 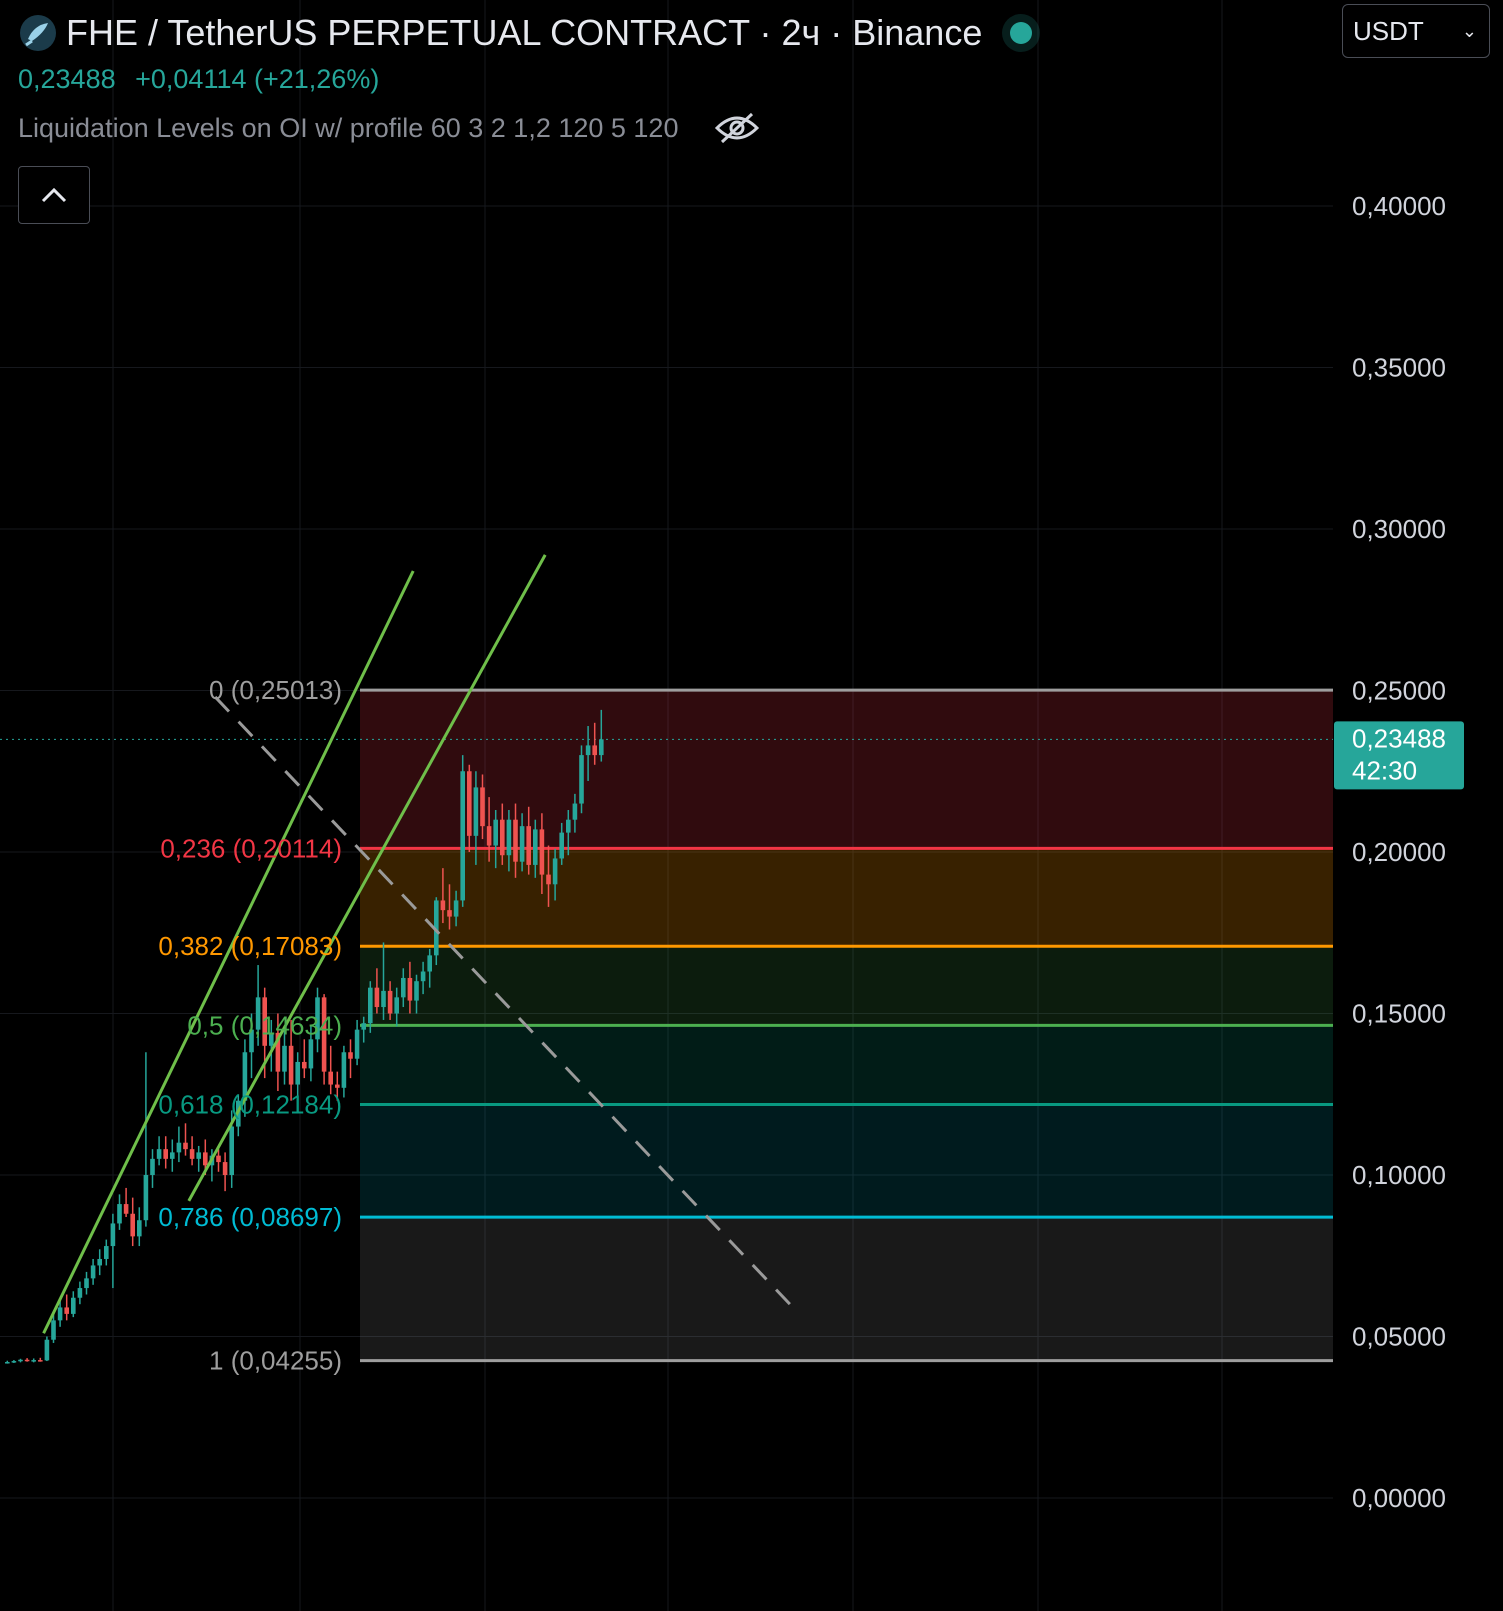 I want to click on fib-level-label: 0,786 (0,08697), so click(x=250, y=1217).